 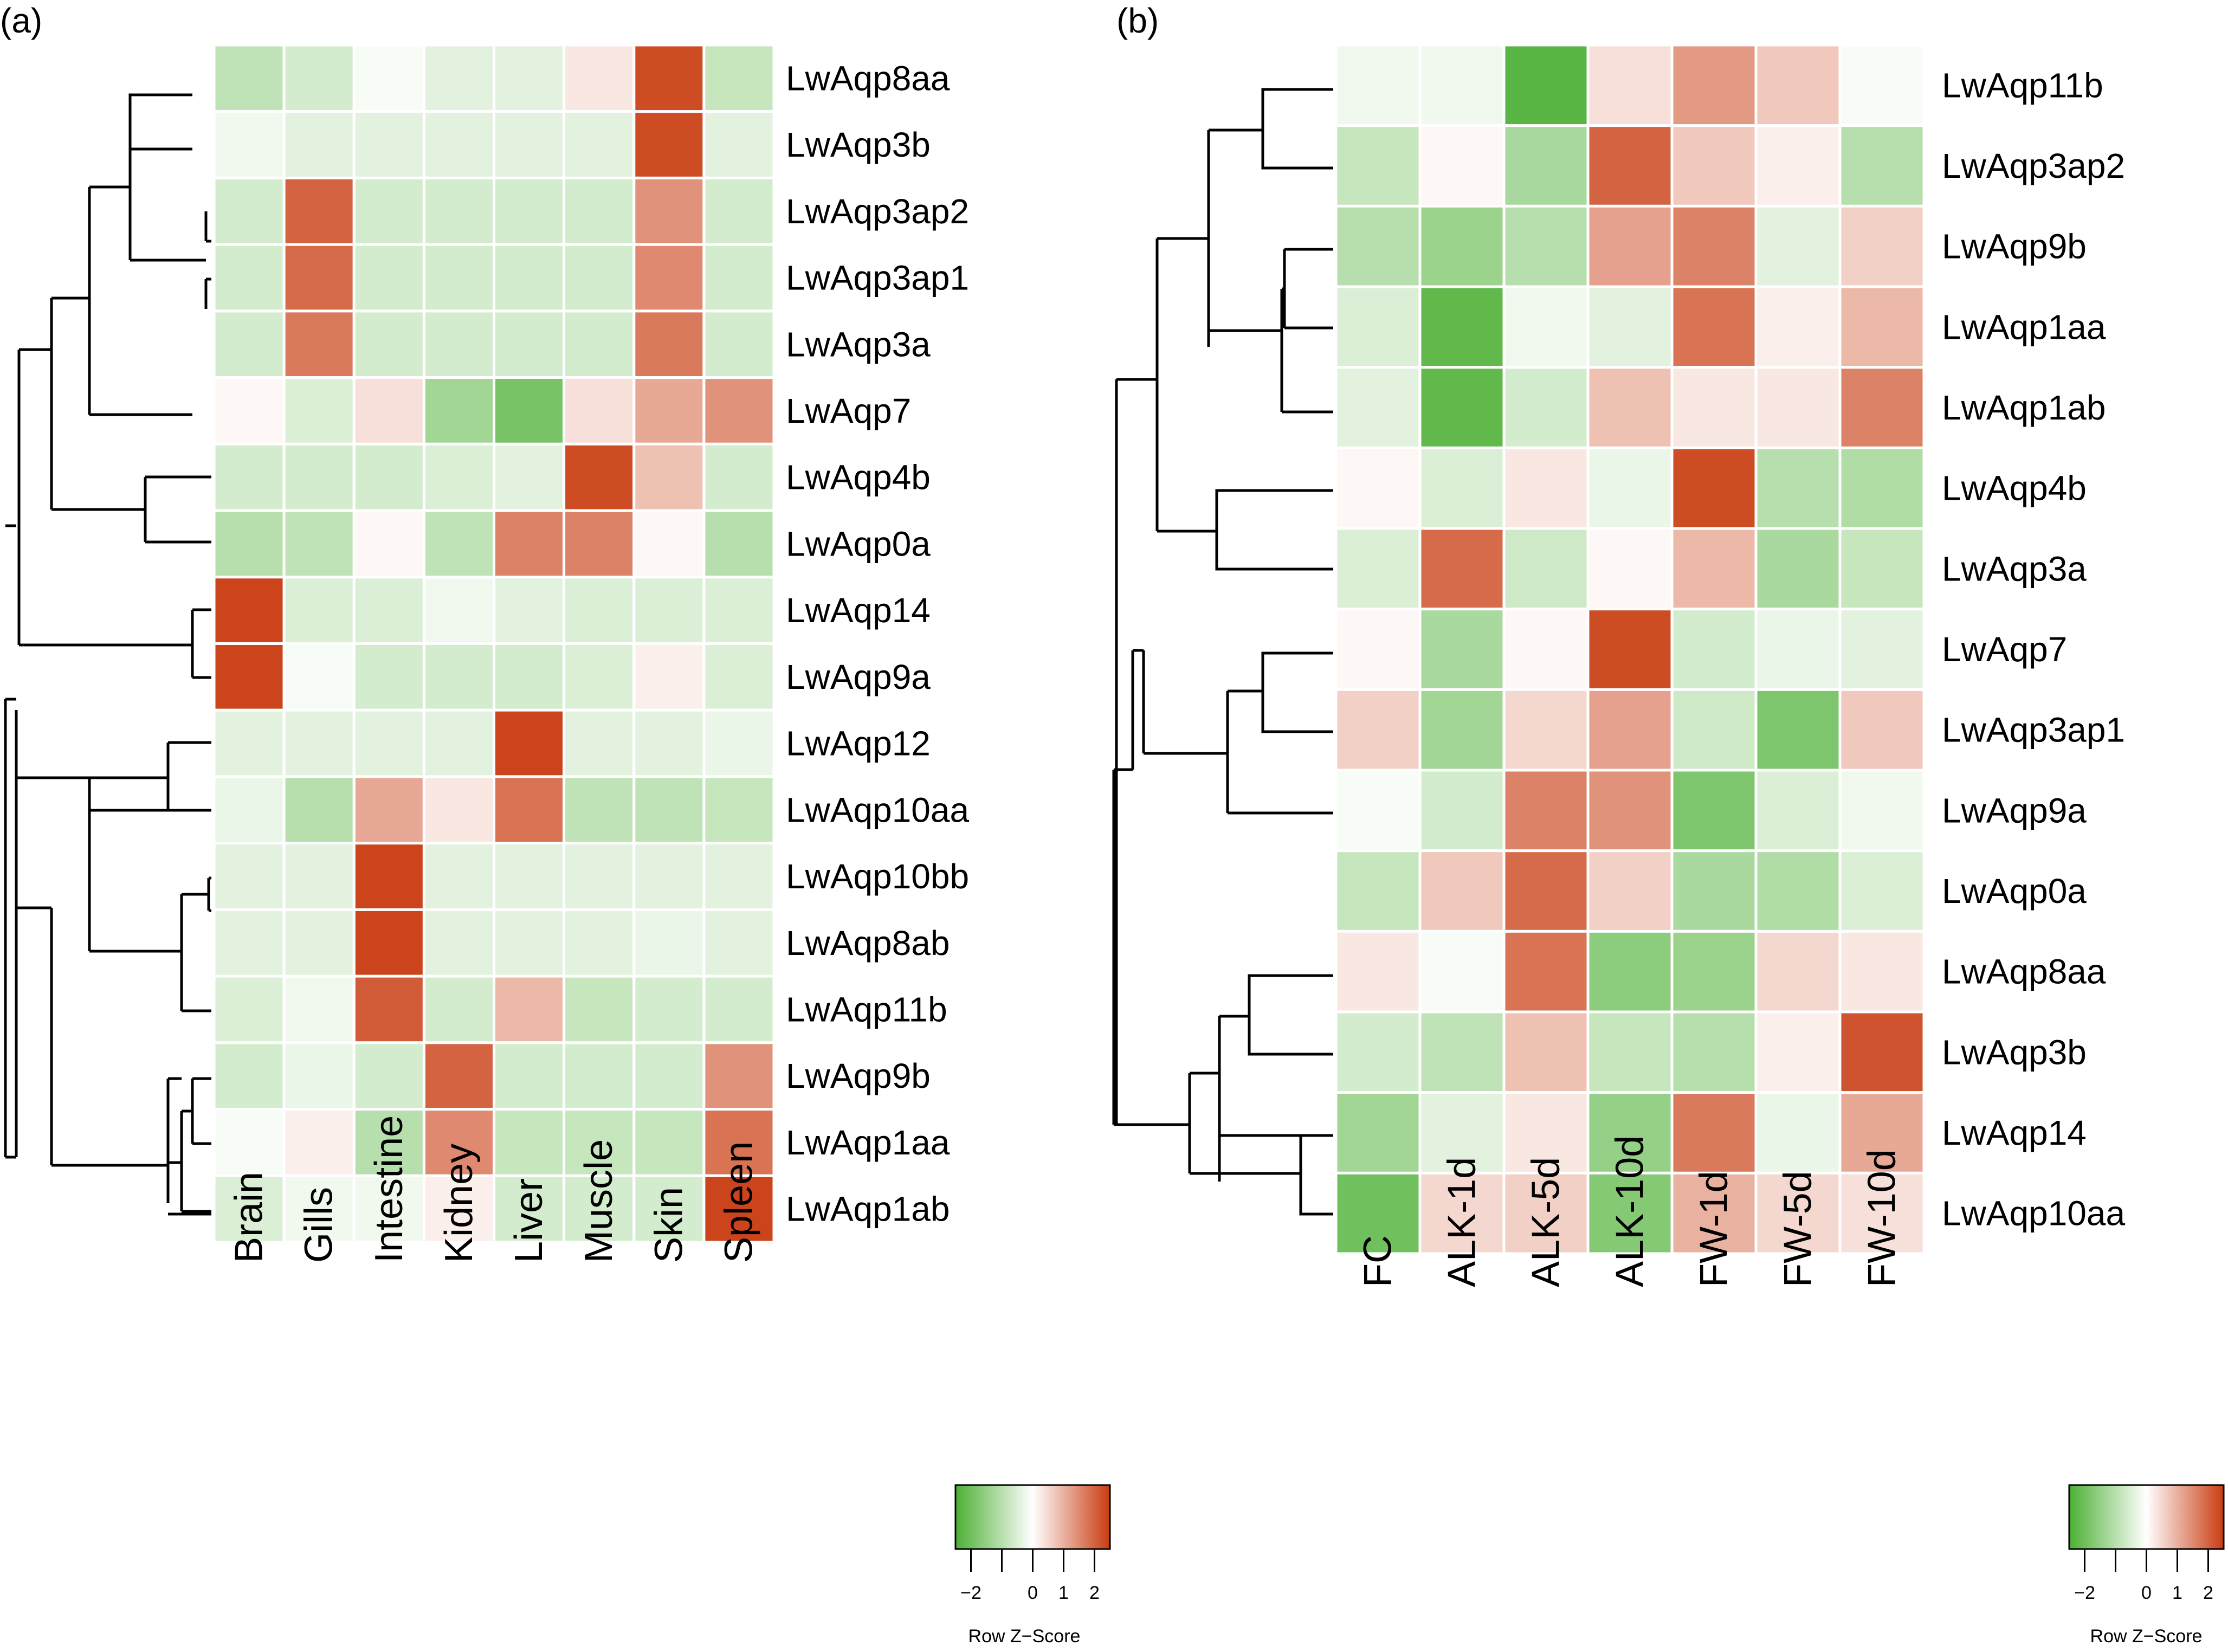 What do you see at coordinates (459, 278) in the screenshot?
I see `heatmap-cell-a-lwaqp3ap1-kidney` at bounding box center [459, 278].